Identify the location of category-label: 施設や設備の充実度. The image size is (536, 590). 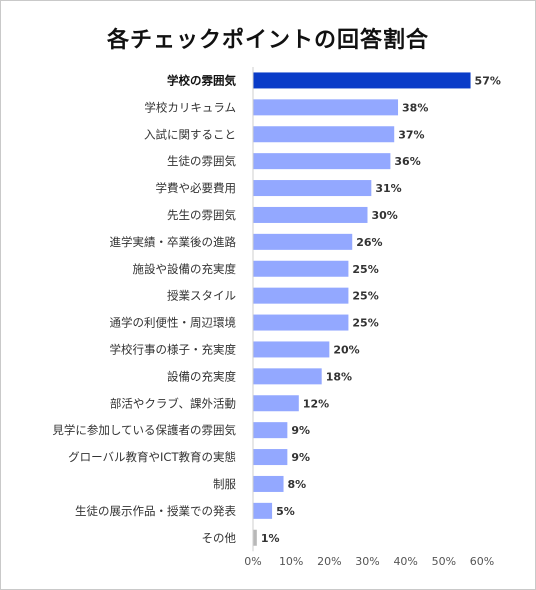
(185, 269).